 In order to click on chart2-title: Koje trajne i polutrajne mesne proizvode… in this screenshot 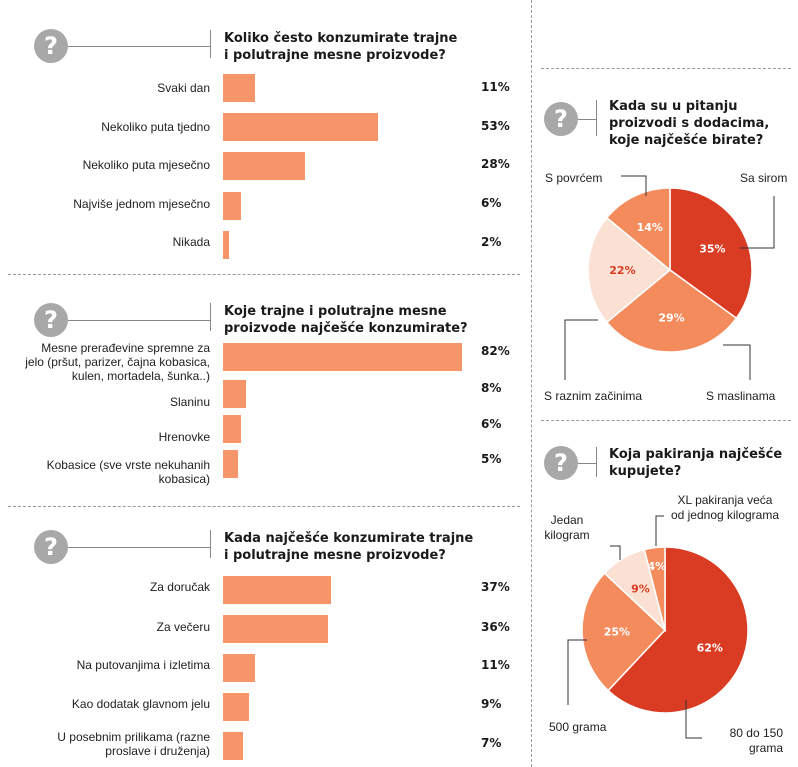, I will do `click(346, 320)`.